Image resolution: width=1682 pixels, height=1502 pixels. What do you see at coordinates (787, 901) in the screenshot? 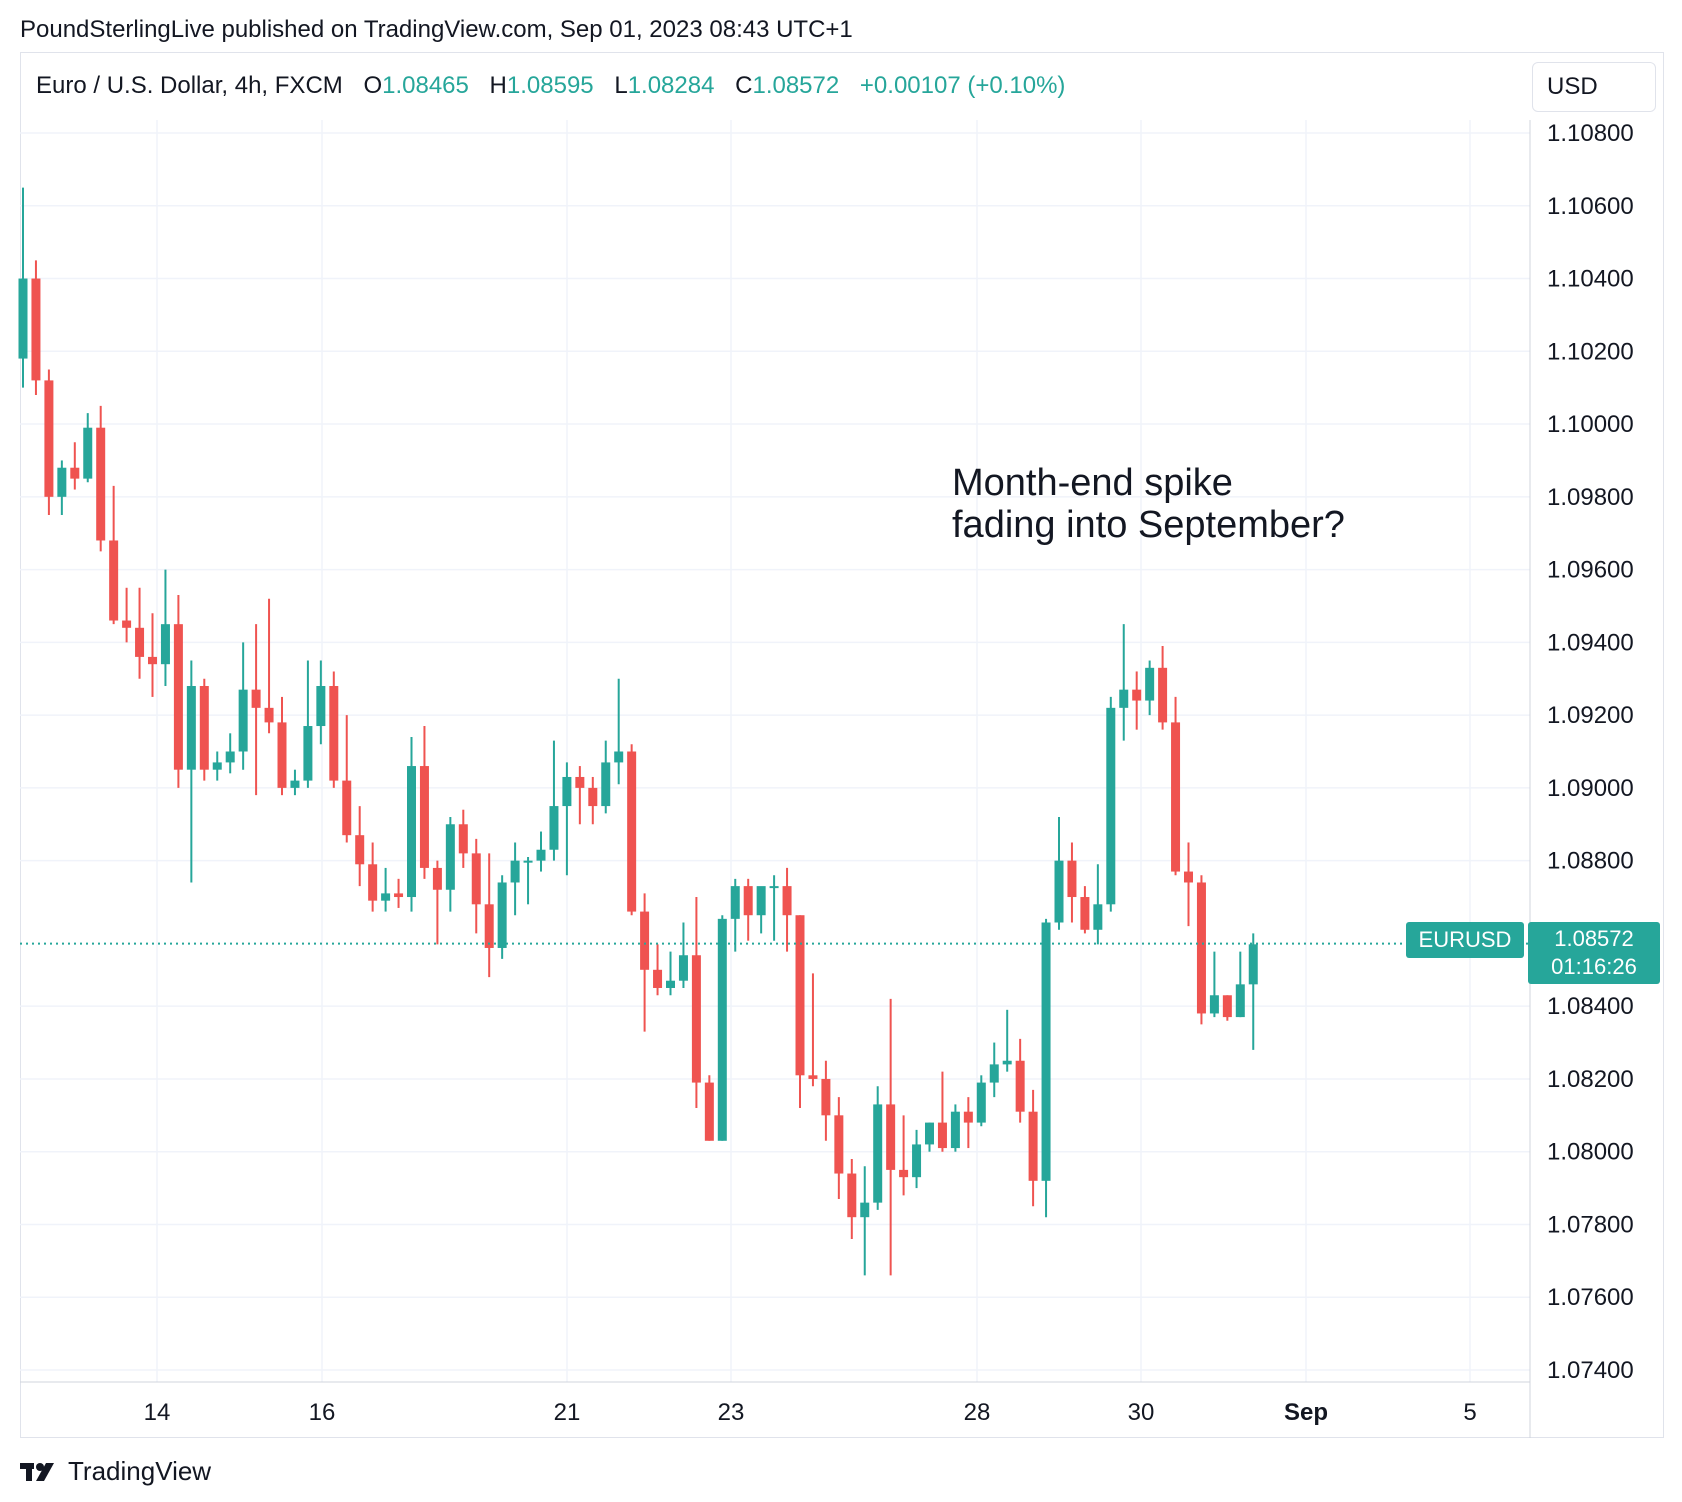
I see `candle-body` at bounding box center [787, 901].